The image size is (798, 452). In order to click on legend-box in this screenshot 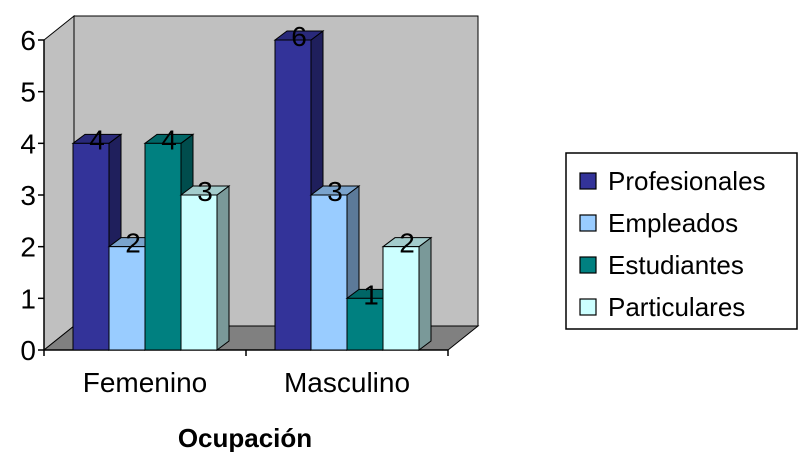, I will do `click(681, 241)`.